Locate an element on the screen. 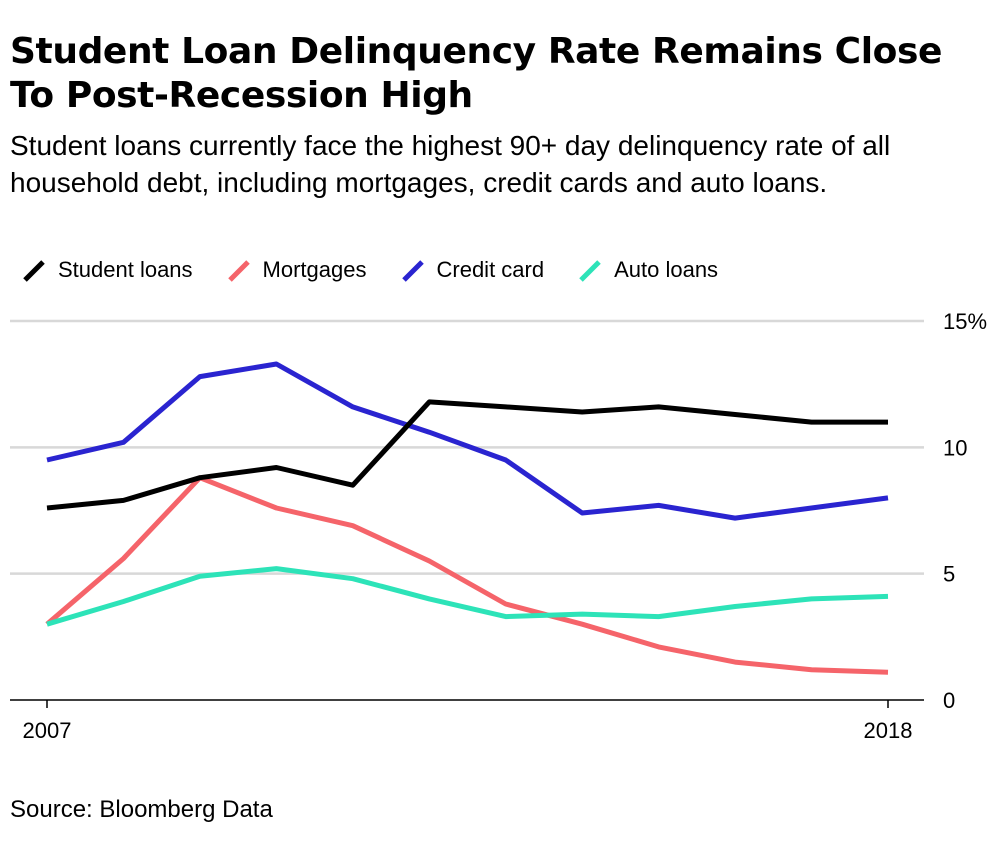 Image resolution: width=1006 pixels, height=850 pixels. series-line-auto-loans is located at coordinates (467, 596).